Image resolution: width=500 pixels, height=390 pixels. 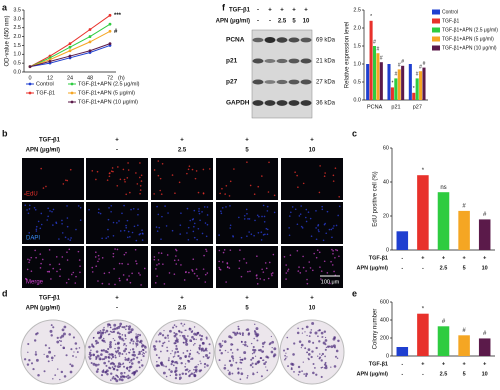 What do you see at coordinates (33, 239) in the screenshot?
I see `channel-label: DAPI` at bounding box center [33, 239].